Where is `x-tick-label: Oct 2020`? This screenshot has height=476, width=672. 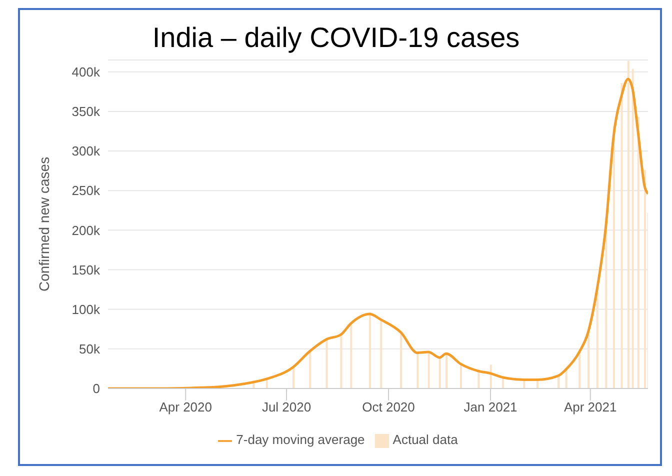
x-tick-label: Oct 2020 is located at coordinates (388, 407).